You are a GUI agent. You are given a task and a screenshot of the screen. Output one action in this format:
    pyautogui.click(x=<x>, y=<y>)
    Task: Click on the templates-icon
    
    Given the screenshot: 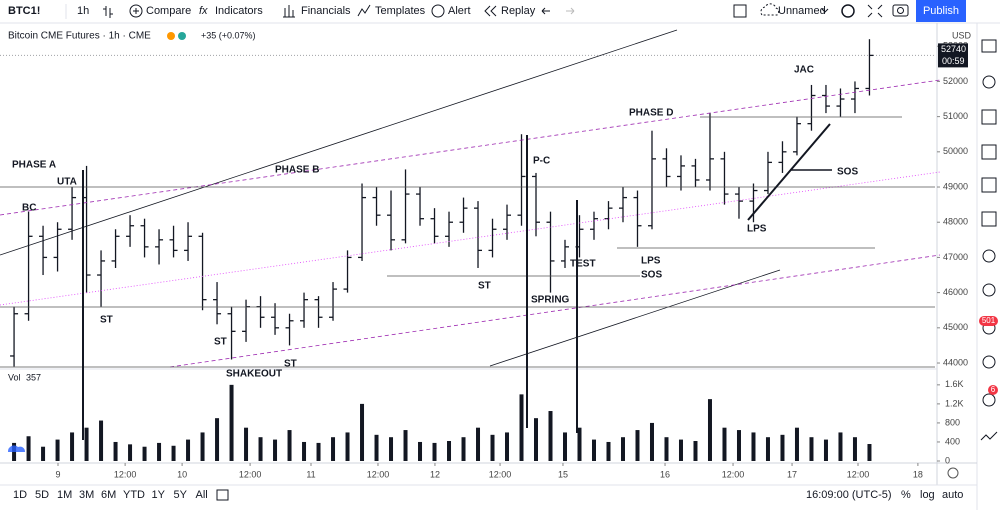 What is the action you would take?
    pyautogui.click(x=364, y=10)
    